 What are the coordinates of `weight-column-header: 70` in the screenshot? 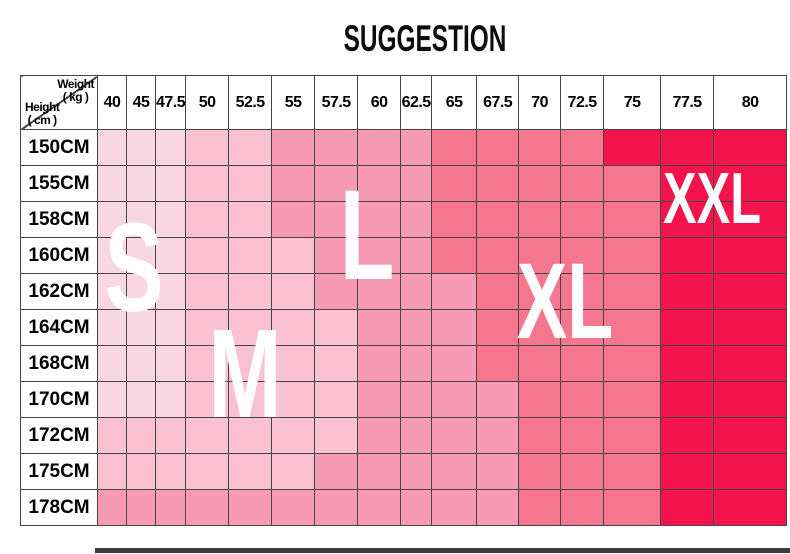 It's located at (540, 102).